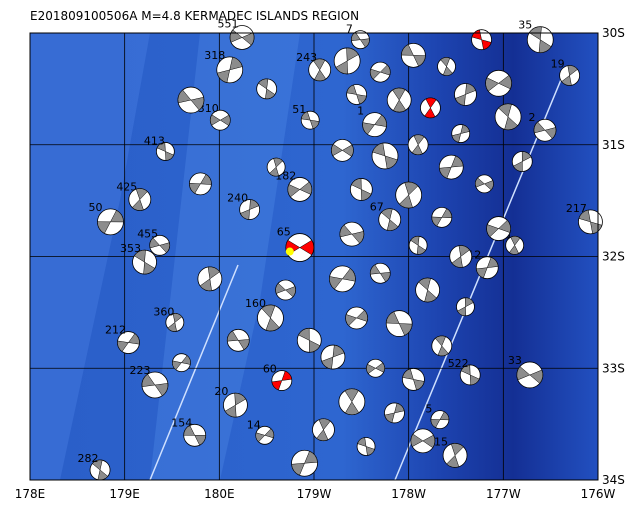  I want to click on event-label: 2, so click(531, 117).